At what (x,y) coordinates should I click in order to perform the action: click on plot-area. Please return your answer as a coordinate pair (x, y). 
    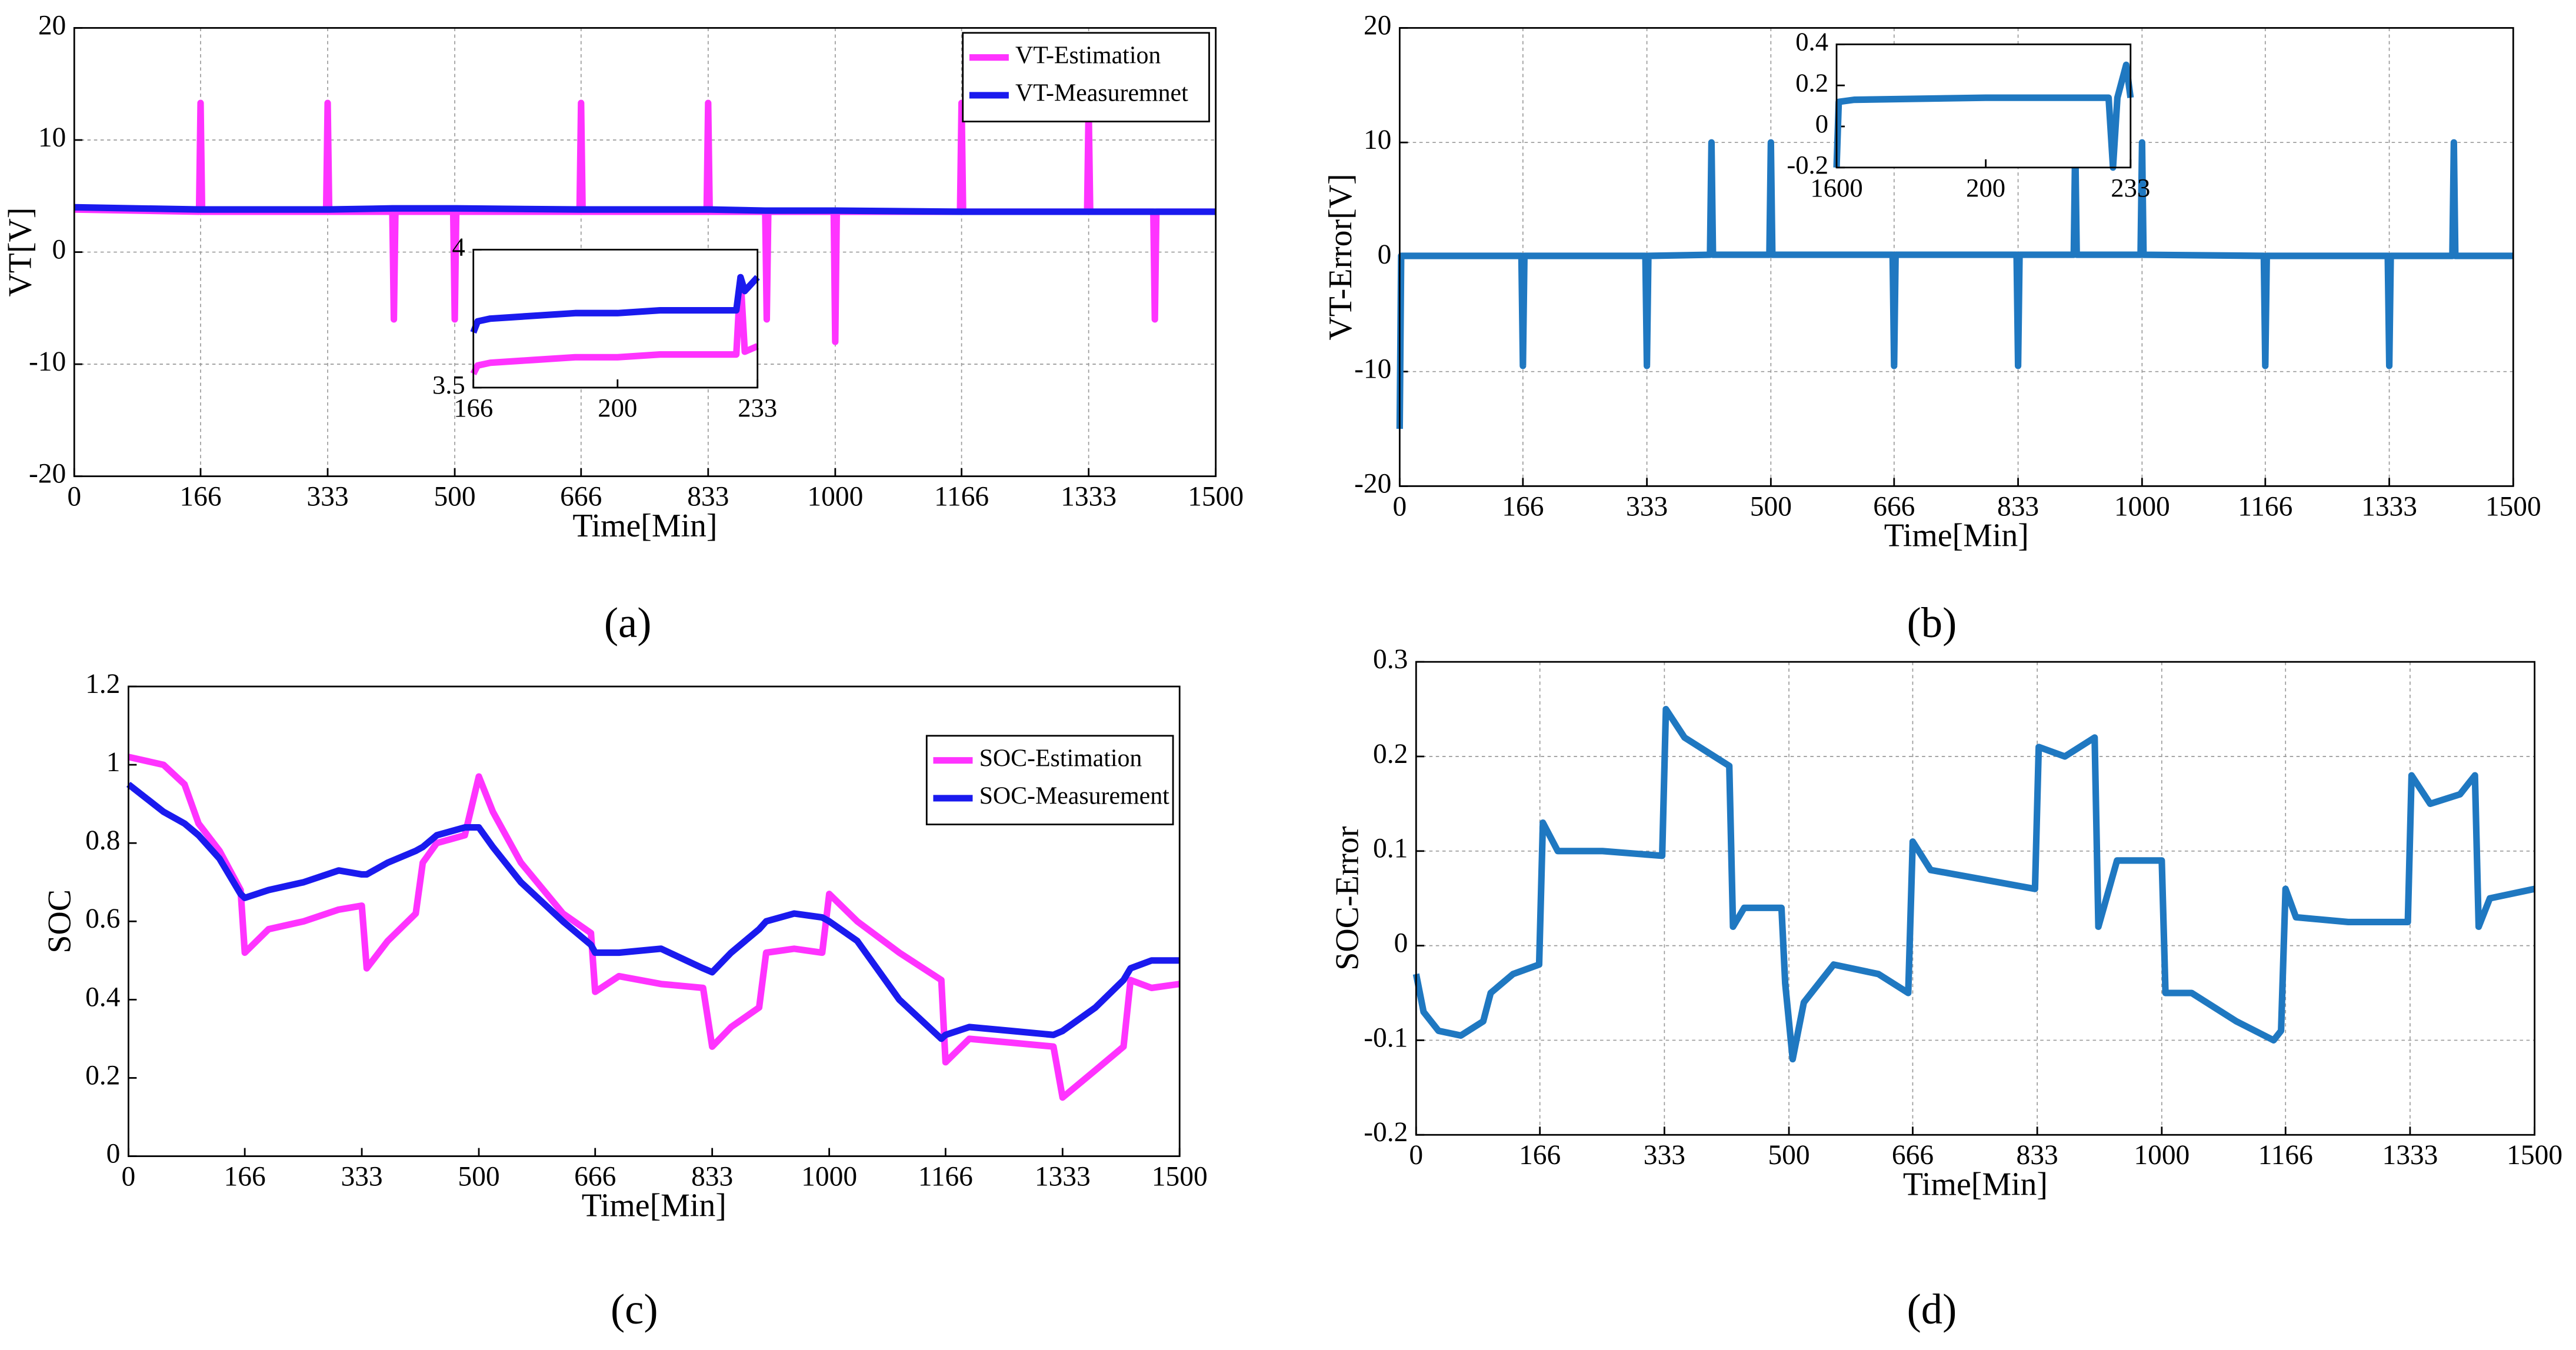
    Looking at the image, I should click on (1984, 106).